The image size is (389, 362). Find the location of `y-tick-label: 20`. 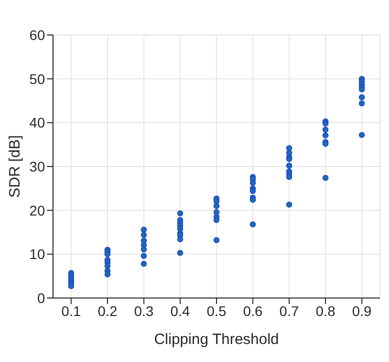

y-tick-label: 20 is located at coordinates (37, 210).